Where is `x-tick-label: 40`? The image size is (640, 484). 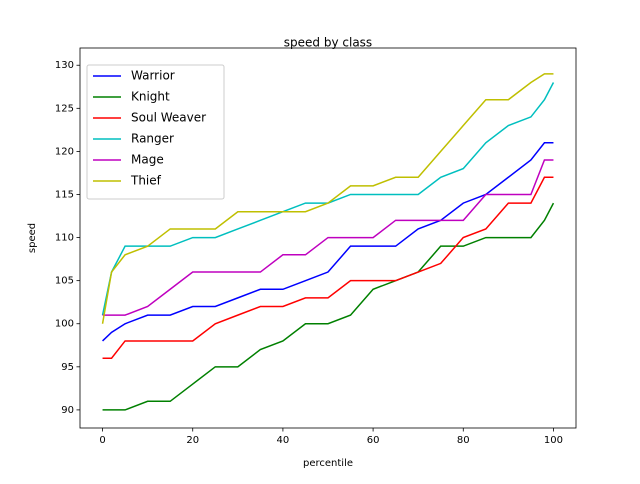
x-tick-label: 40 is located at coordinates (283, 440).